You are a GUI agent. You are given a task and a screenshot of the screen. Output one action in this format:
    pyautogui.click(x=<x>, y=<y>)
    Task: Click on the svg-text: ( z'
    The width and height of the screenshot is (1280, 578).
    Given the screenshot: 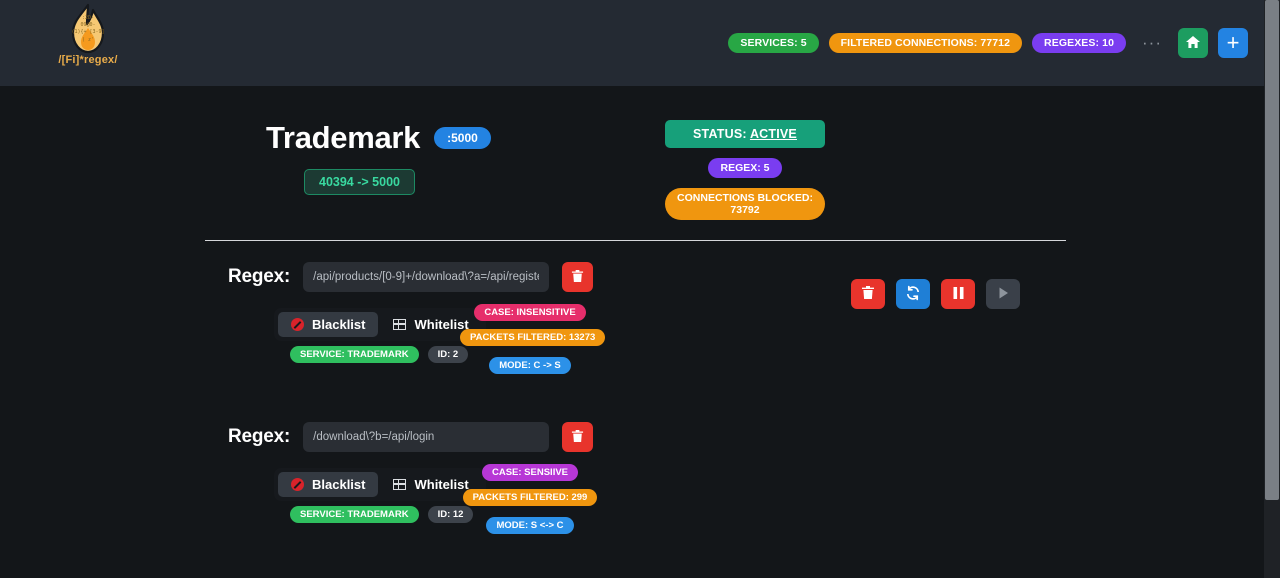 What is the action you would take?
    pyautogui.click(x=88, y=40)
    